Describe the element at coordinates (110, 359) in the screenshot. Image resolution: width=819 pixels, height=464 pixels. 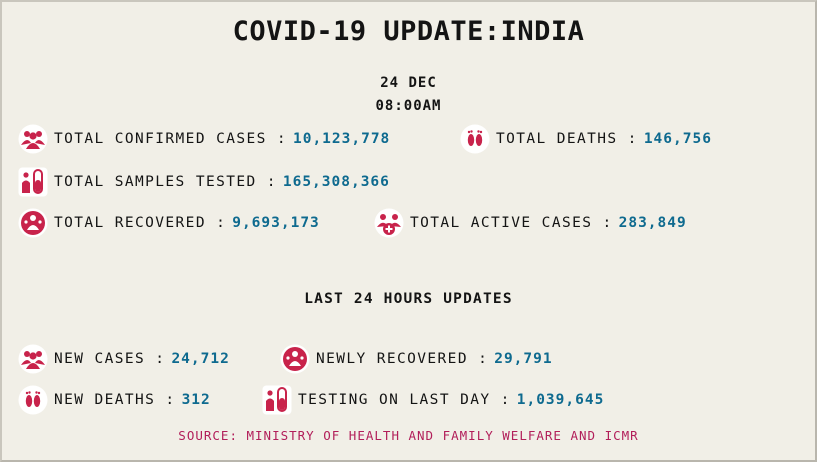
I see `new-cases-label: NEW CASES :` at that location.